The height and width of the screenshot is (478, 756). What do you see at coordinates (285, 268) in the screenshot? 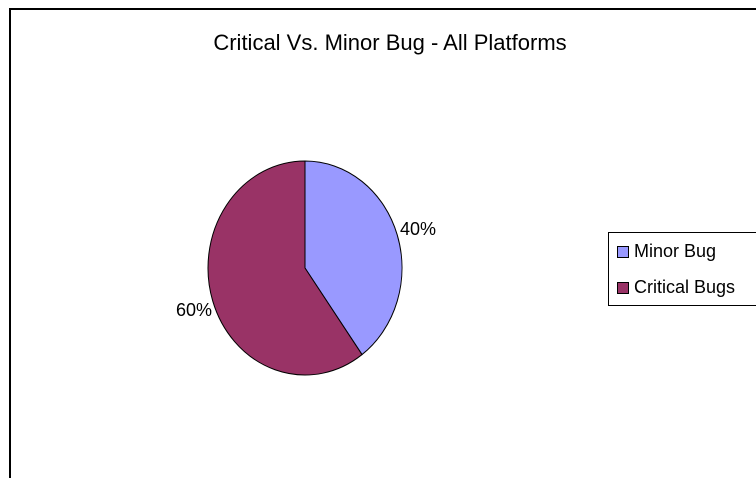
I see `pie-slice-critical-bugs` at bounding box center [285, 268].